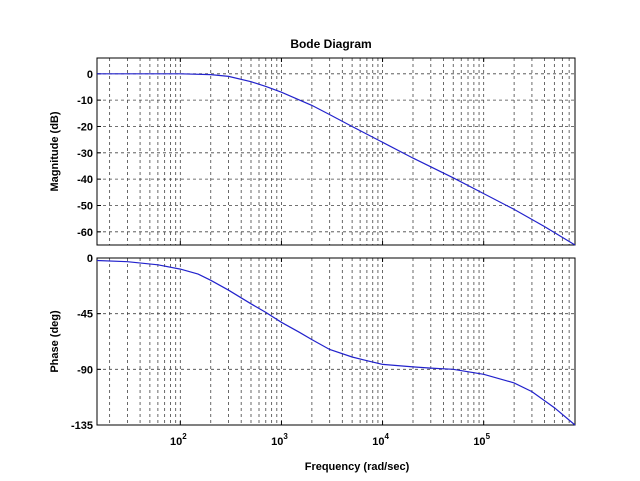 The image size is (640, 481). I want to click on magnitude-y-tick-label: -60, so click(85, 233).